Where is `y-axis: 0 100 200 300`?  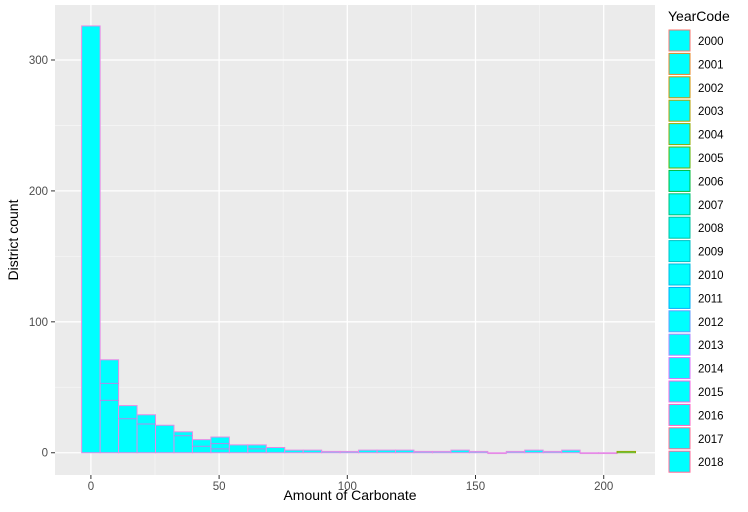
y-axis: 0 100 200 300 is located at coordinates (42, 257).